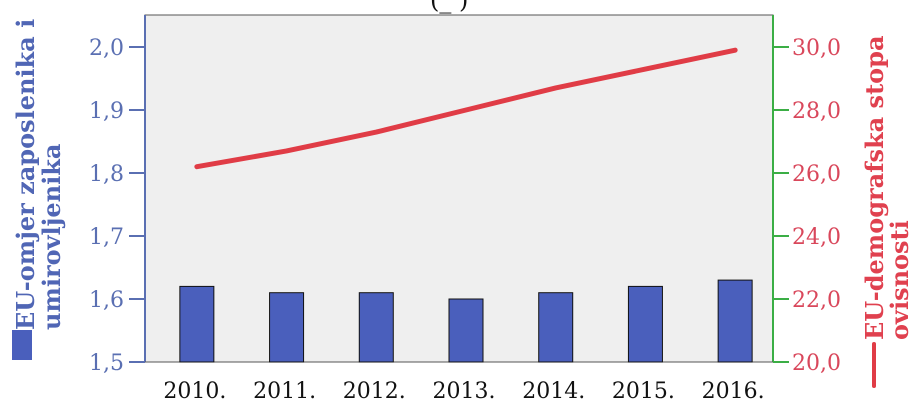 This screenshot has width=916, height=411. I want to click on left-axis-legend-marker, so click(22, 345).